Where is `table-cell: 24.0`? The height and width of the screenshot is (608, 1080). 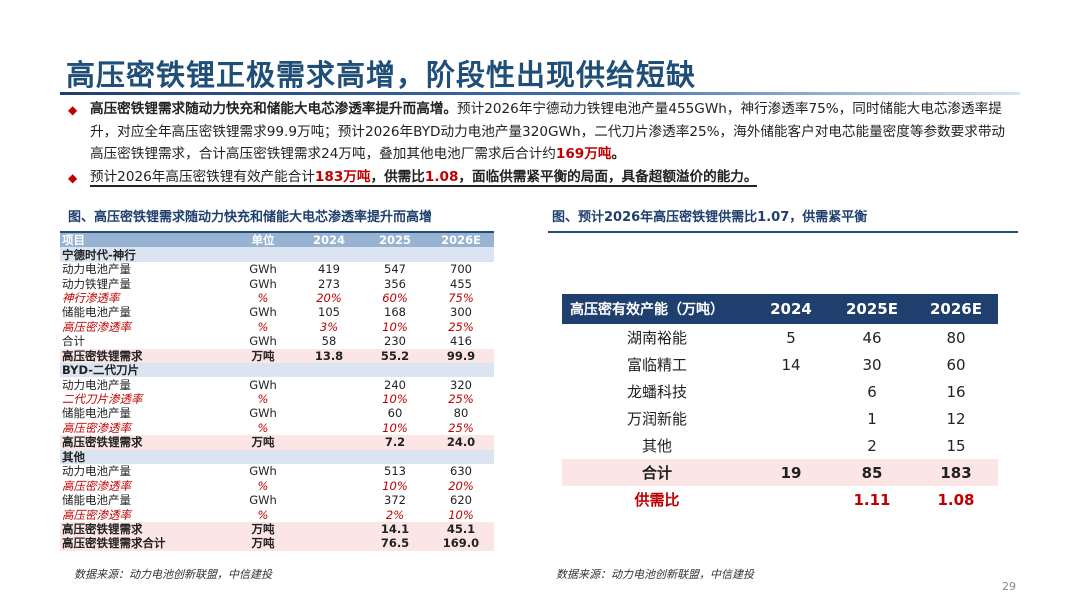
table-cell: 24.0 is located at coordinates (461, 442).